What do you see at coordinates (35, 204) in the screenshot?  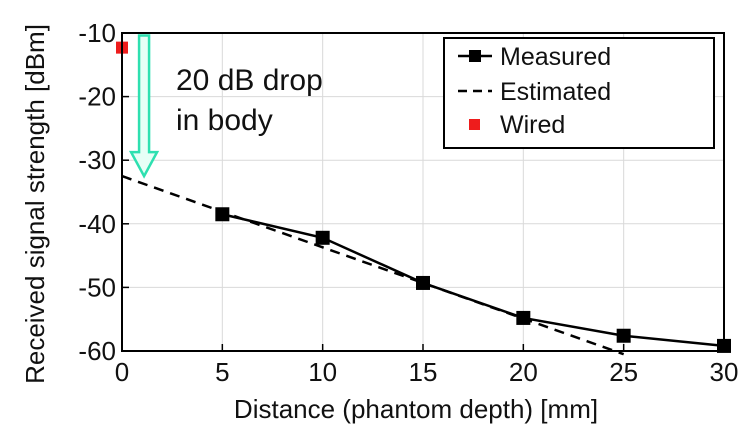 I see `y-axis-title: Received signal strength [dBm]` at bounding box center [35, 204].